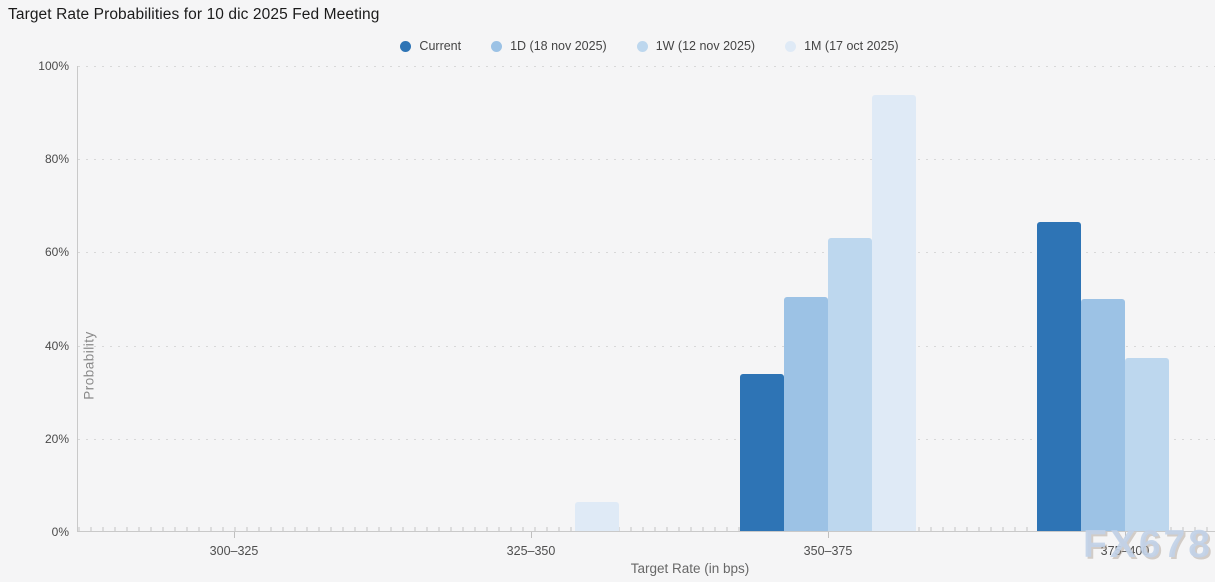 Image resolution: width=1215 pixels, height=582 pixels. Describe the element at coordinates (234, 551) in the screenshot. I see `x-tick-label-300-325: 300–325` at that location.